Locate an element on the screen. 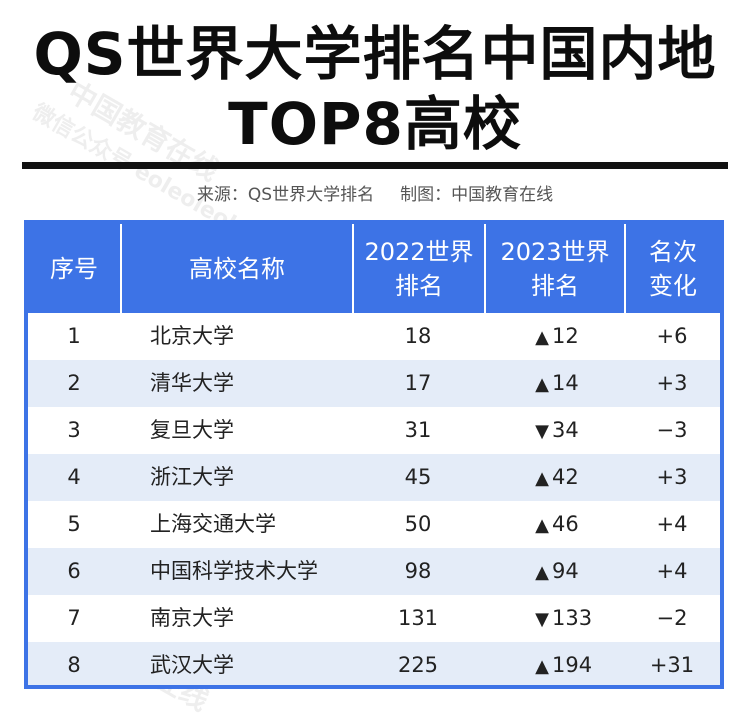 The width and height of the screenshot is (750, 719). header-school: 高校名称 is located at coordinates (236, 268).